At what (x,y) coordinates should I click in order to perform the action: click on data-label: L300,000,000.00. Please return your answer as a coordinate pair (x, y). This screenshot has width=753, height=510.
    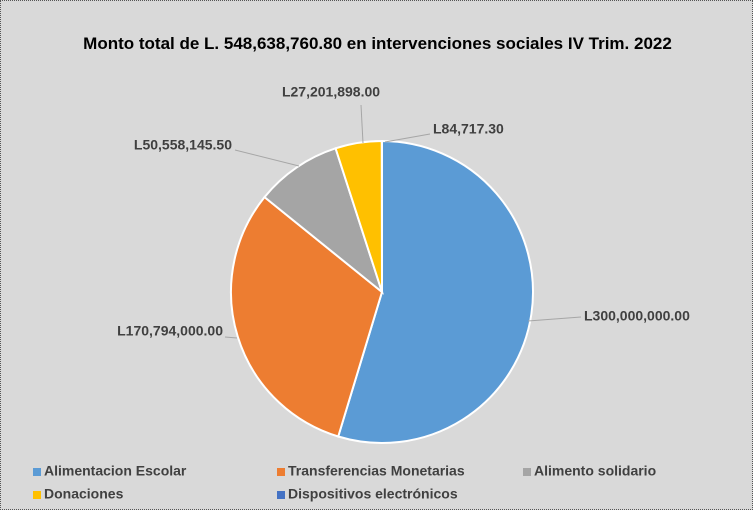
    Looking at the image, I should click on (637, 316).